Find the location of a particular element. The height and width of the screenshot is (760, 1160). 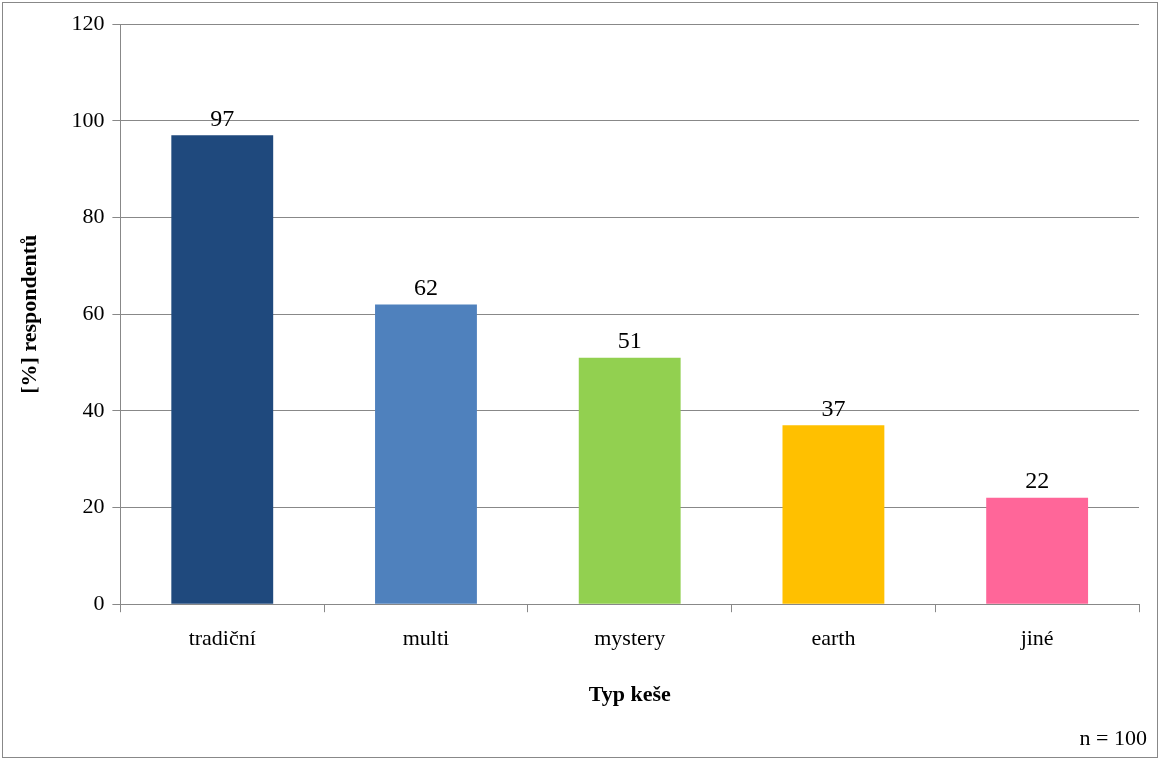

data-label: 51 is located at coordinates (629, 340).